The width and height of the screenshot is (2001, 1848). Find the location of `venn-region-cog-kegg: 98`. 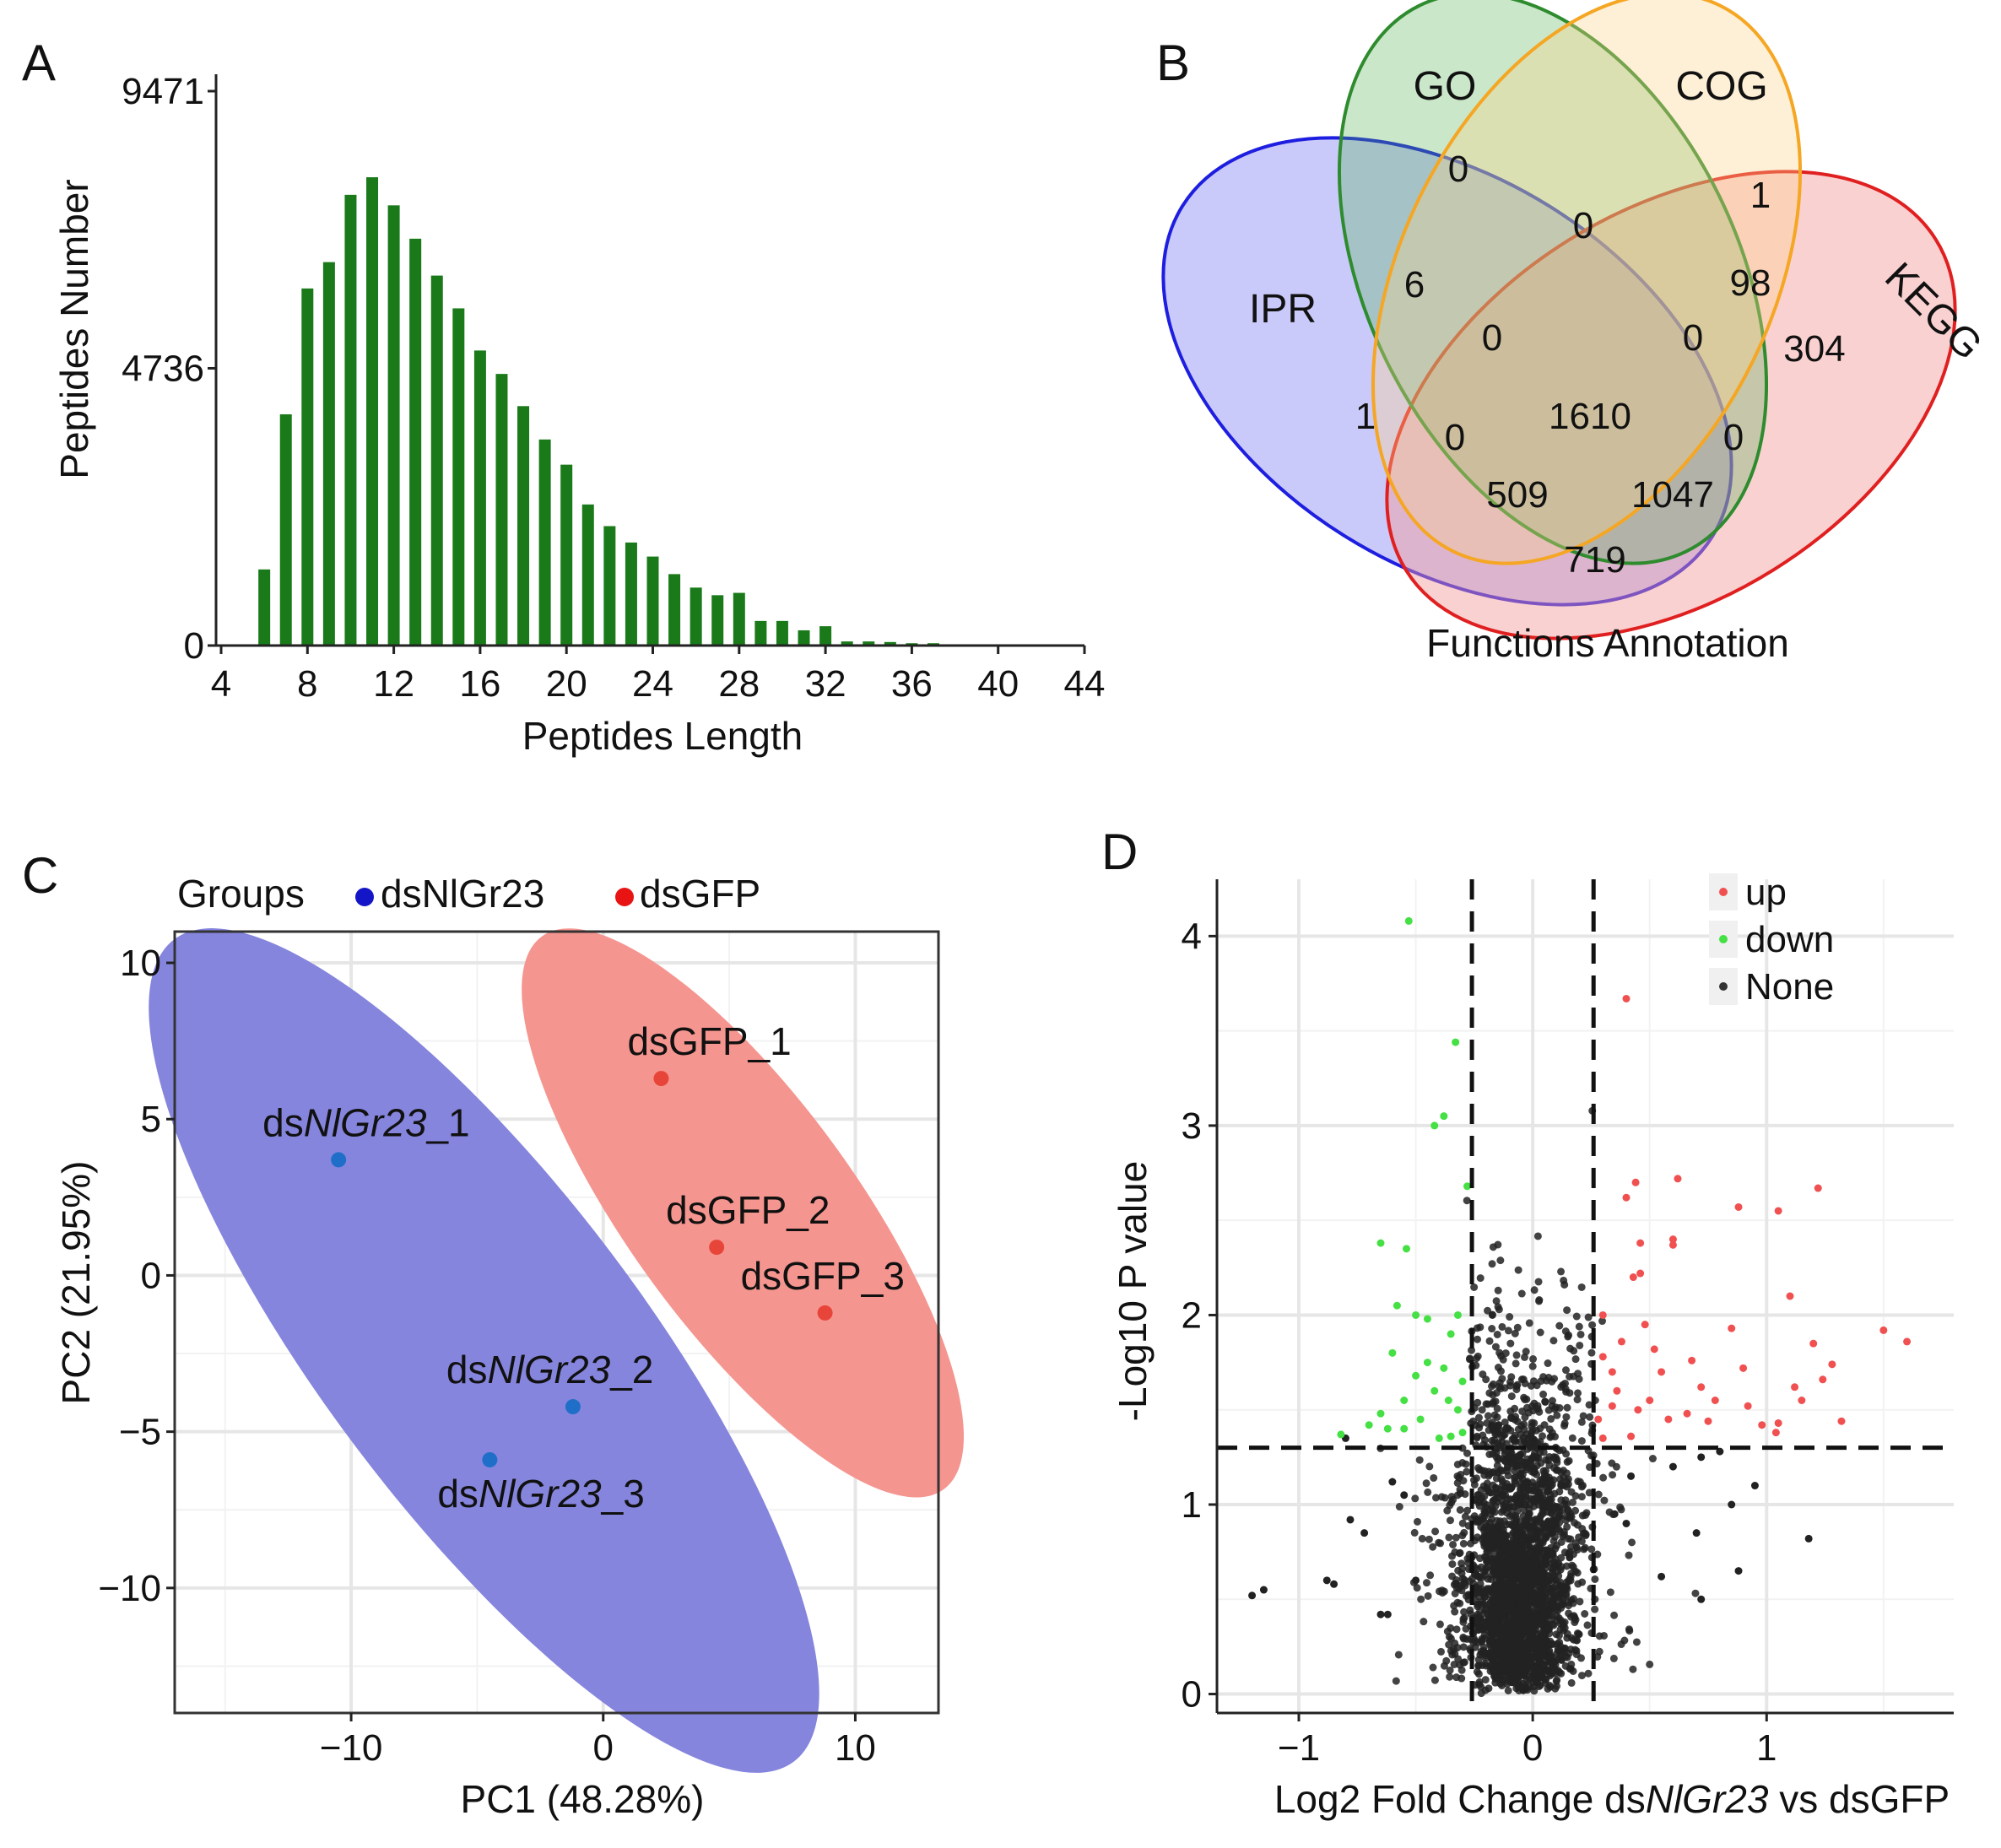

venn-region-cog-kegg: 98 is located at coordinates (1750, 283).